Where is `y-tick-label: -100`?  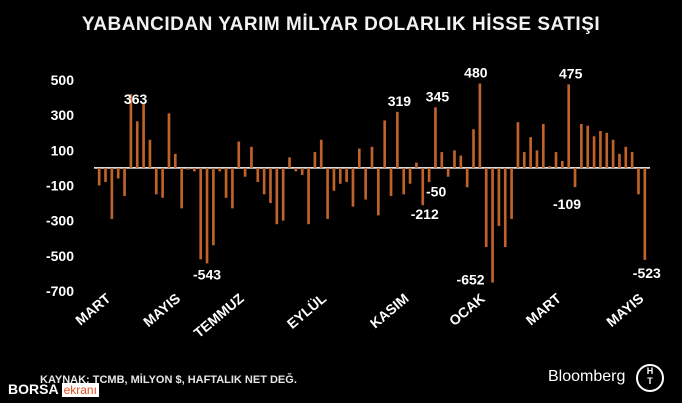 y-tick-label: -100 is located at coordinates (60, 186).